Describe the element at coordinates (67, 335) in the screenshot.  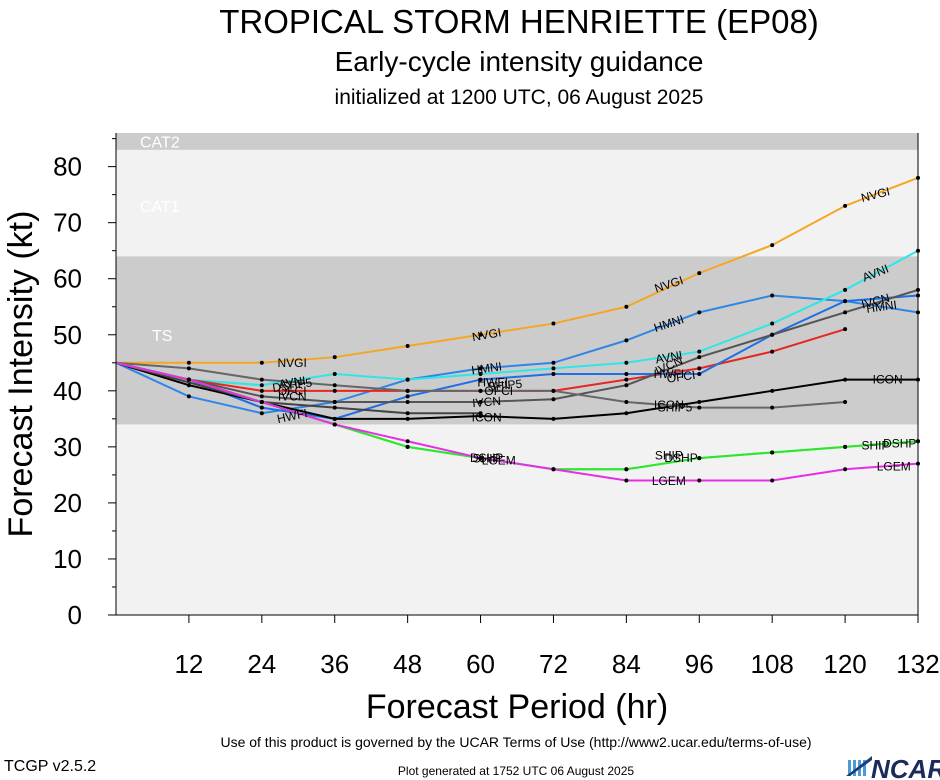
I see `y-tick-label: 50` at that location.